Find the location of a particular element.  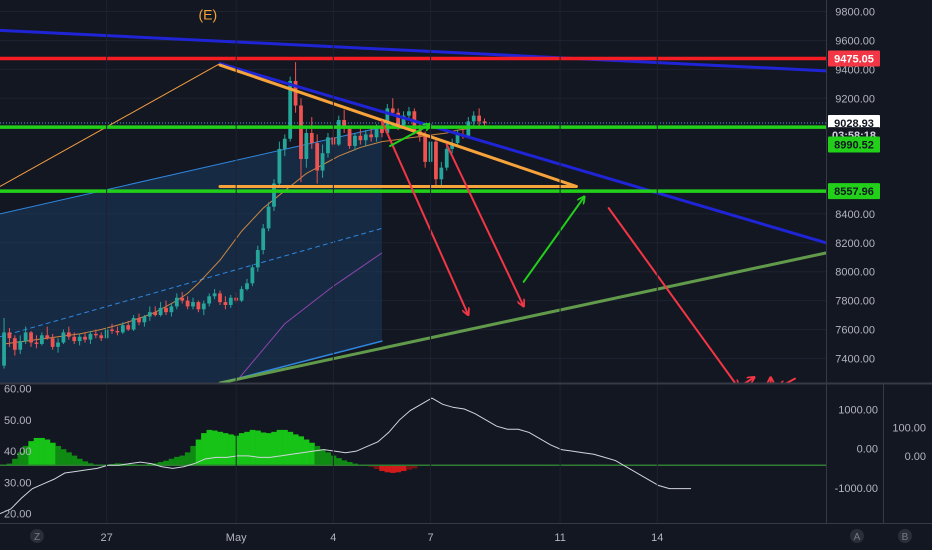

scale-button-b is located at coordinates (905, 536).